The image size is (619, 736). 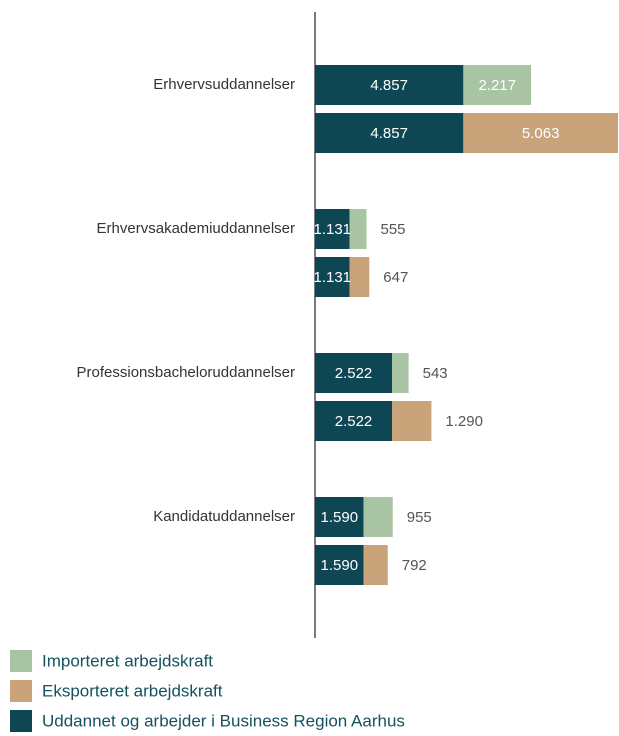 I want to click on legend-label: Importeret arbejdskraft, so click(x=127, y=660).